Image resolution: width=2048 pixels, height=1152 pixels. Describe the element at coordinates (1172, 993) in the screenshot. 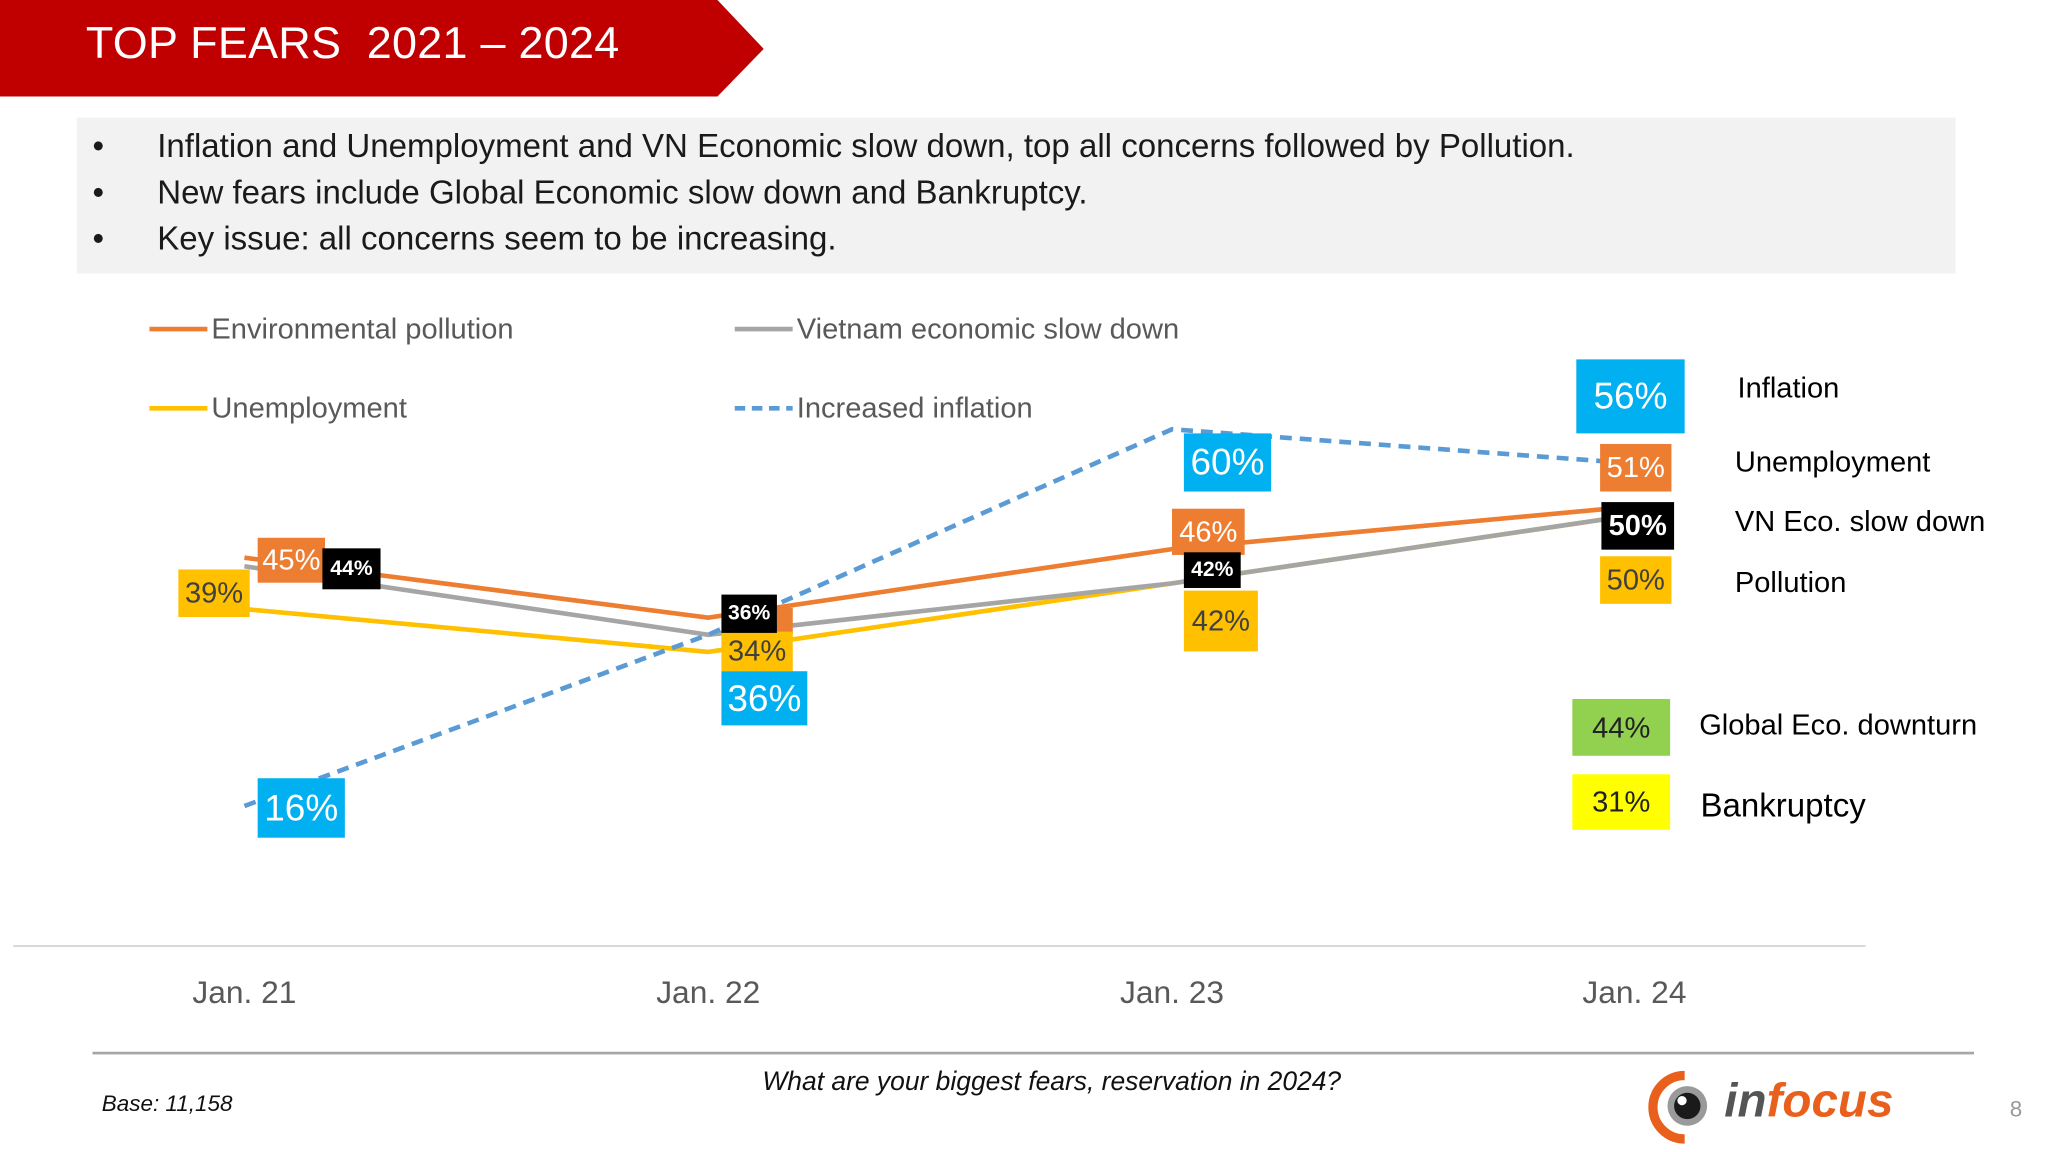

I see `x-tick-label: Jan. 23` at that location.